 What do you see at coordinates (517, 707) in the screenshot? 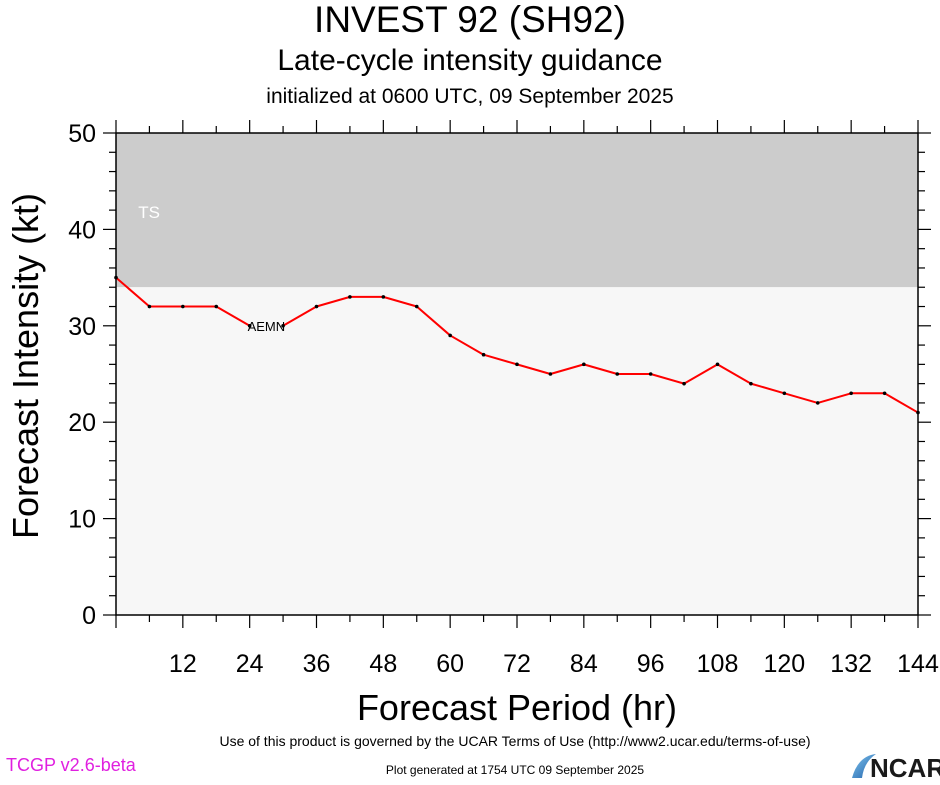
I see `x-axis-label: Forecast Period (hr)` at bounding box center [517, 707].